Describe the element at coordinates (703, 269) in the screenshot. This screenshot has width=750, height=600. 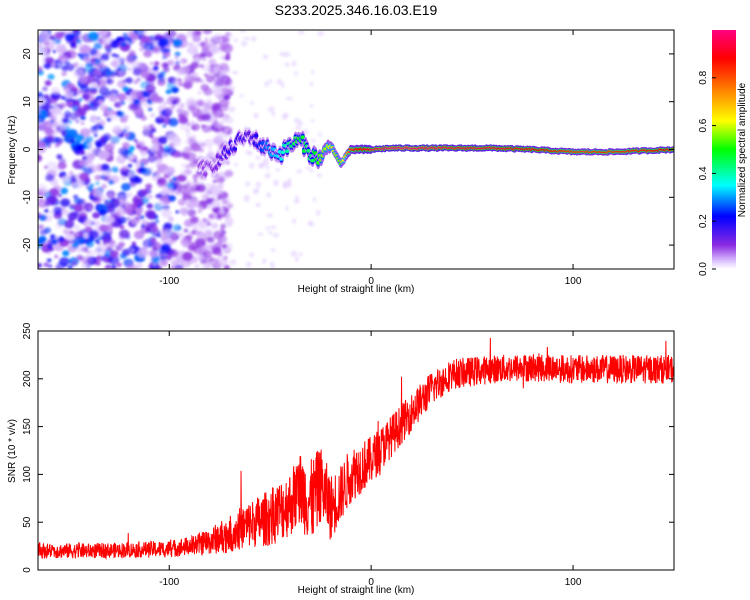
I see `colorbar-tick-label: 0.0` at that location.